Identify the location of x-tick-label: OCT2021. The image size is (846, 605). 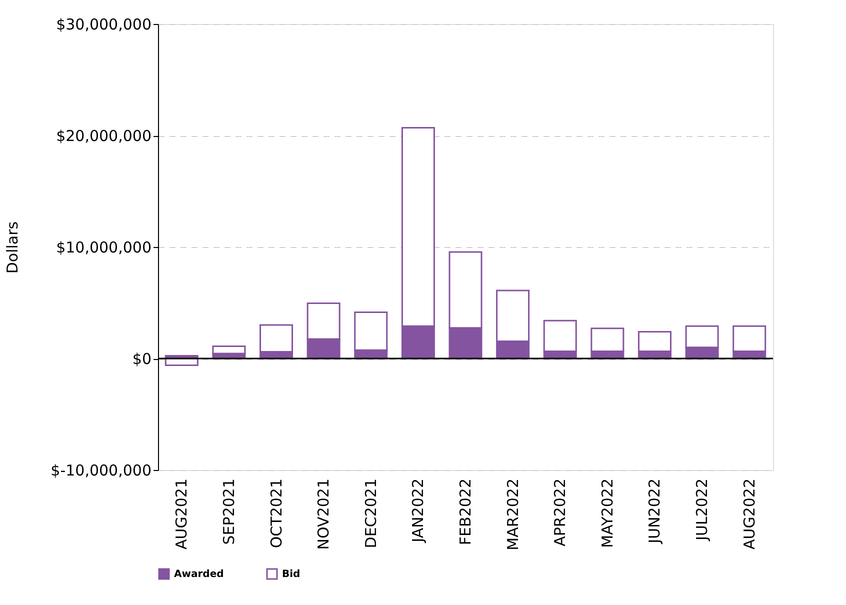
(276, 513).